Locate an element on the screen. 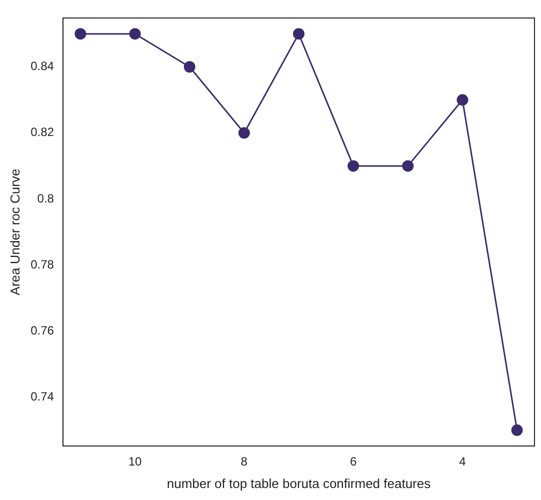 The image size is (541, 500). x-tick-label: 8 is located at coordinates (244, 461).